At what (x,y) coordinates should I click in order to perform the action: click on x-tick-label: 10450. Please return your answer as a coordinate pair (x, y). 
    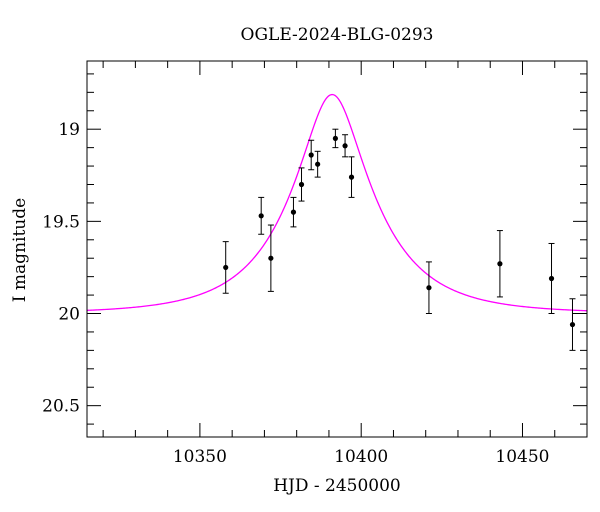
    Looking at the image, I should click on (522, 457).